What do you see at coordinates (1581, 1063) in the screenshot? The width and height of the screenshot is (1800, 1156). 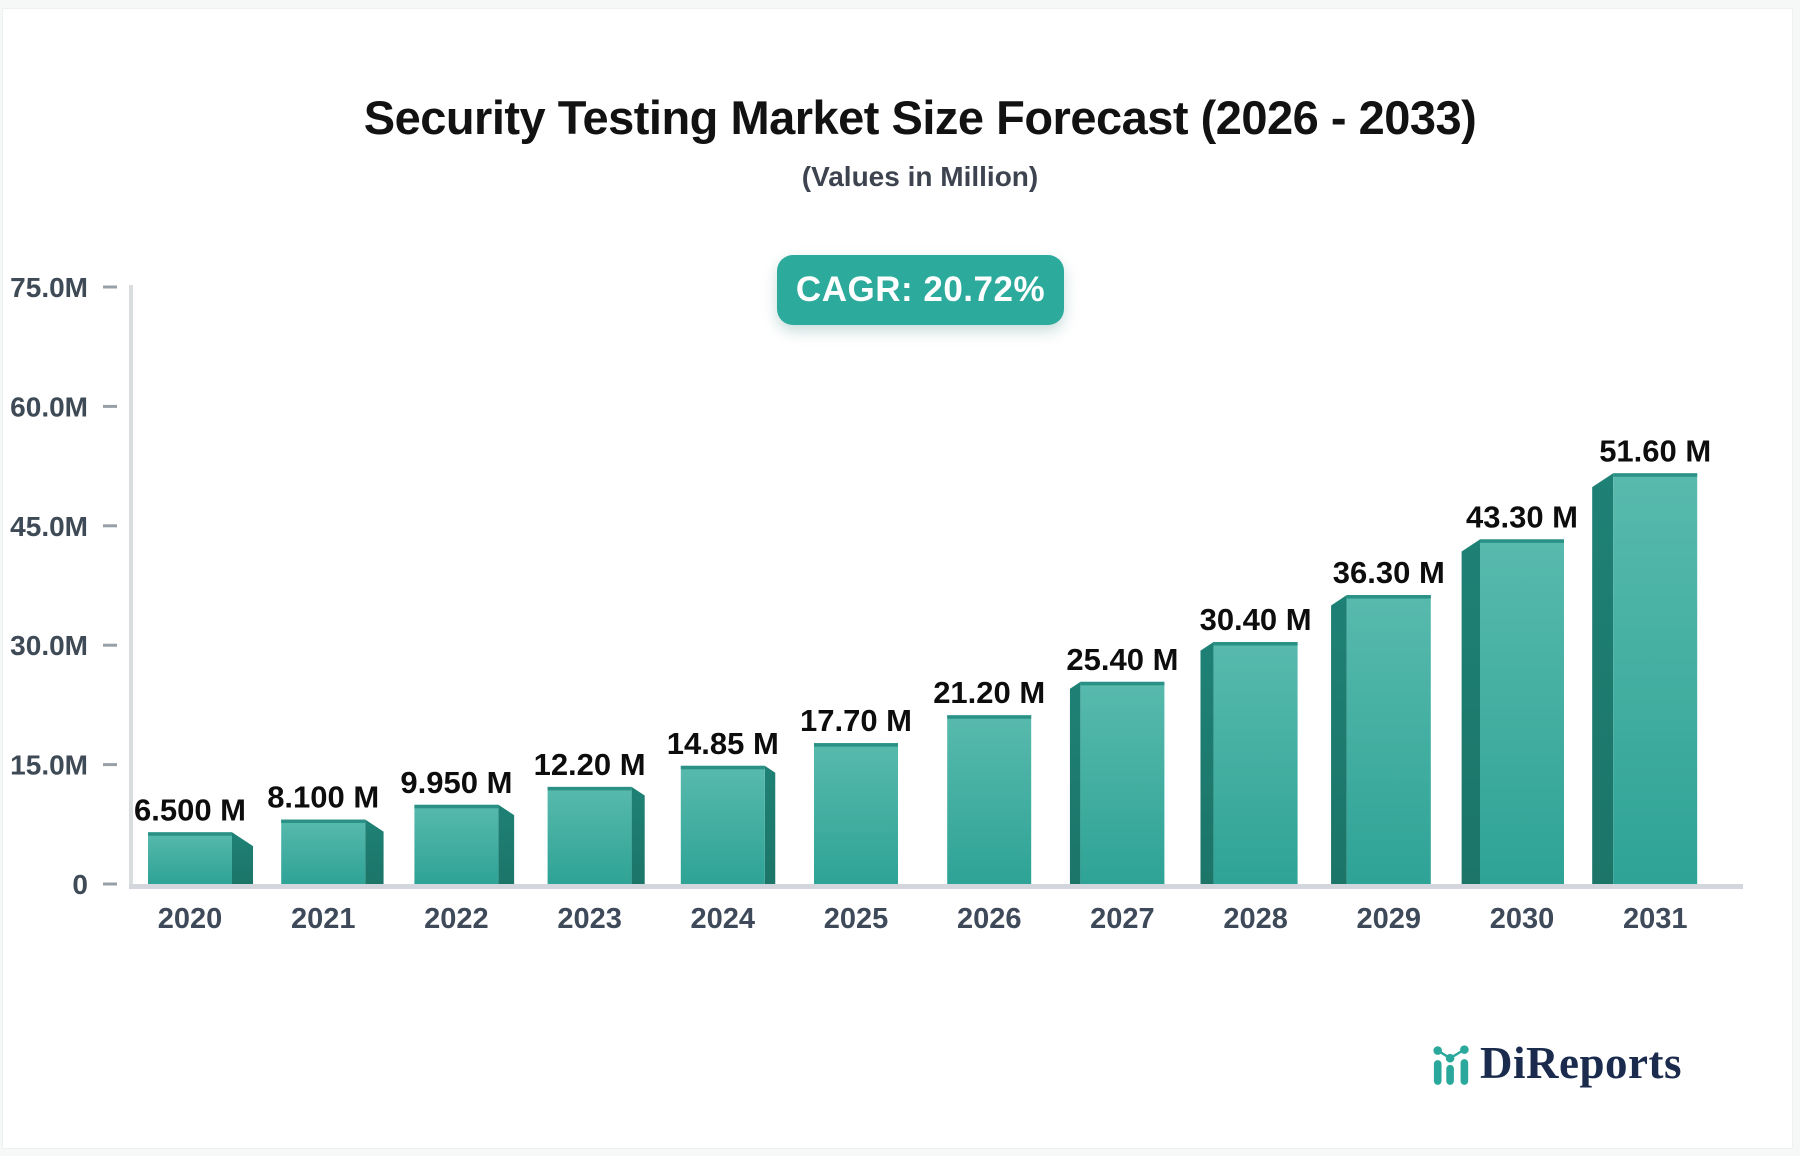 I see `direports-logo-text: DiReports` at bounding box center [1581, 1063].